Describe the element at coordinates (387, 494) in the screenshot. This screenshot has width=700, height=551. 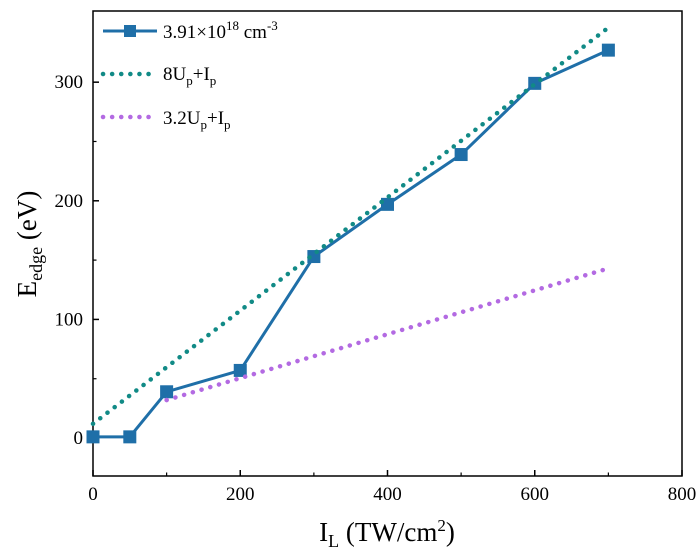
I see `x-tick-label: 400` at that location.